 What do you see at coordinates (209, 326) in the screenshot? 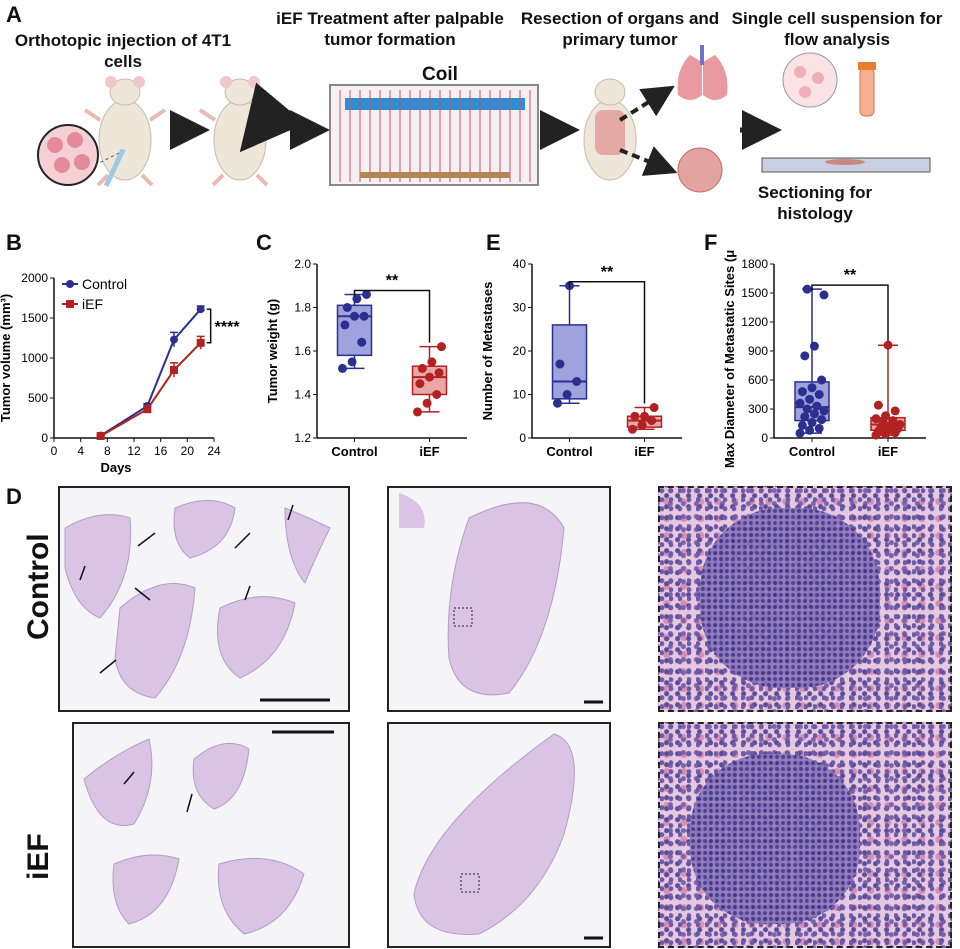
I see `volume-significance-bracket` at bounding box center [209, 326].